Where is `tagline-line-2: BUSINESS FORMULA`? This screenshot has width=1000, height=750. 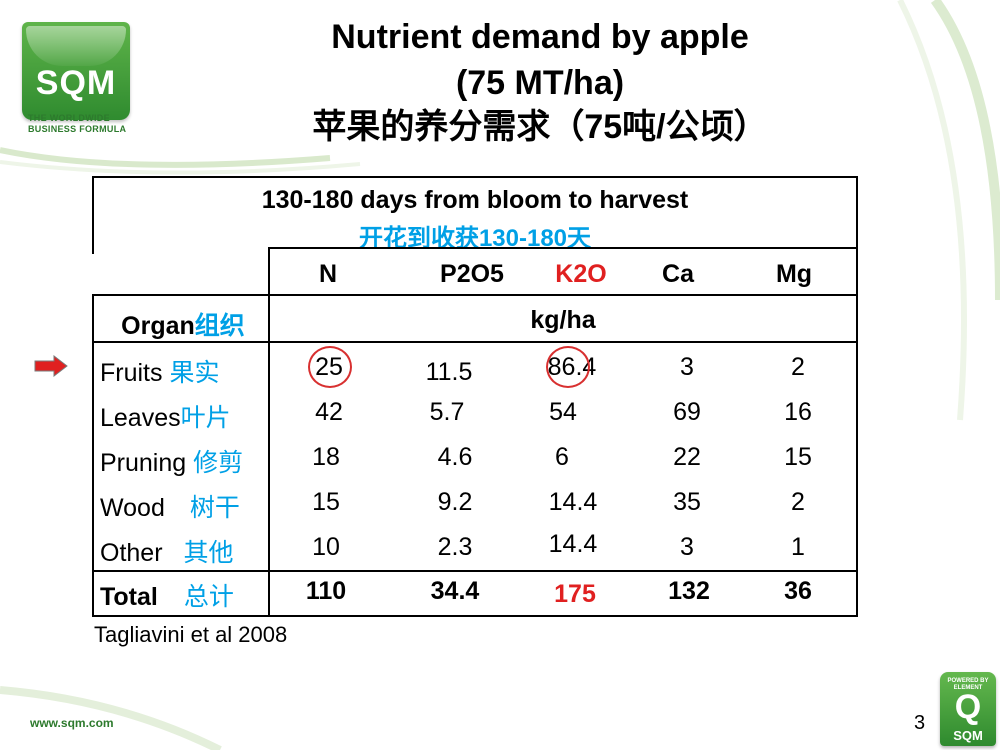
tagline-line-2: BUSINESS FORMULA is located at coordinates (77, 129).